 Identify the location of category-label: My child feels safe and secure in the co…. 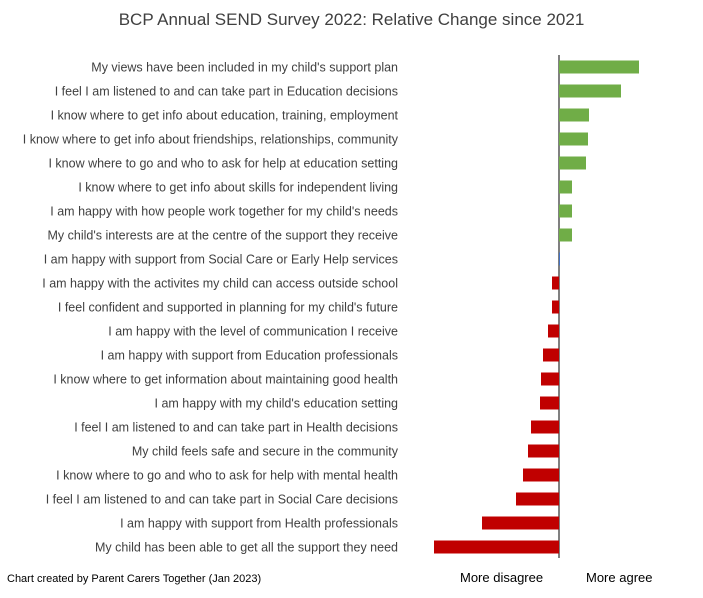
(265, 452).